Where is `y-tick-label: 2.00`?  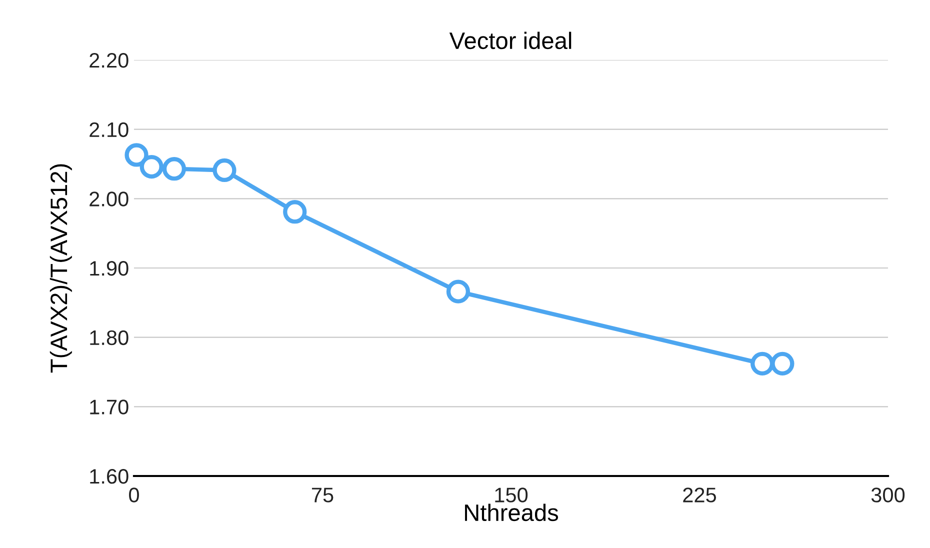 y-tick-label: 2.00 is located at coordinates (109, 199).